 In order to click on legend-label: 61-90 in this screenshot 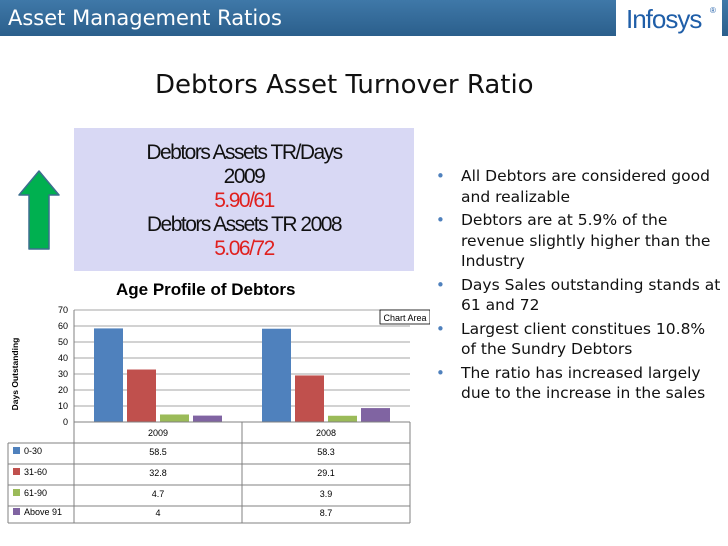, I will do `click(35, 493)`.